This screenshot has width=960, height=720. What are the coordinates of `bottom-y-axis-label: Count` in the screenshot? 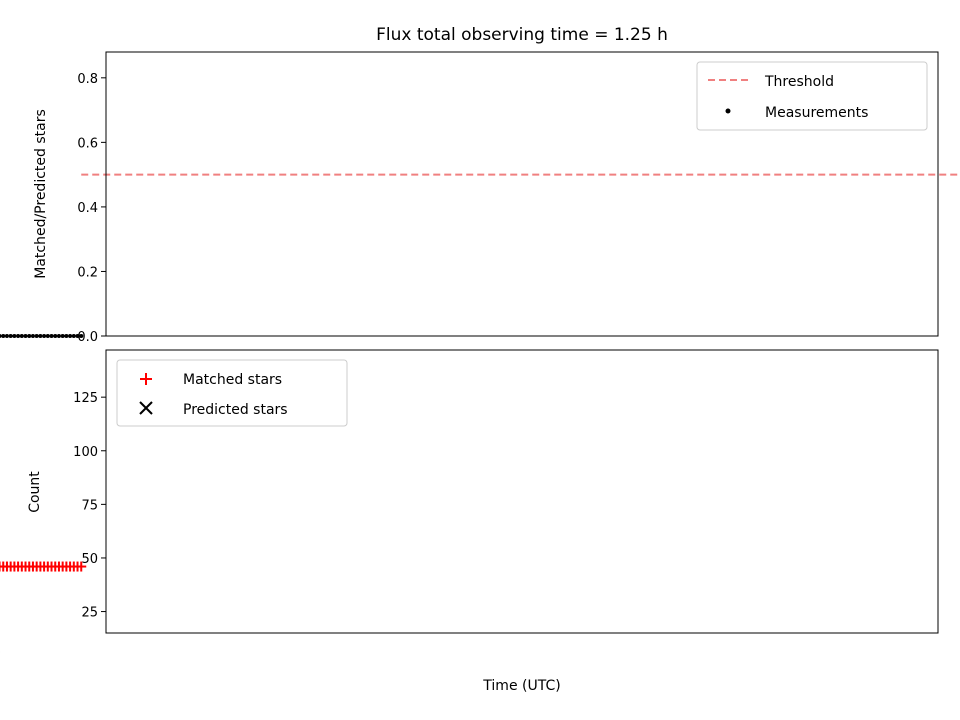 It's located at (35, 492).